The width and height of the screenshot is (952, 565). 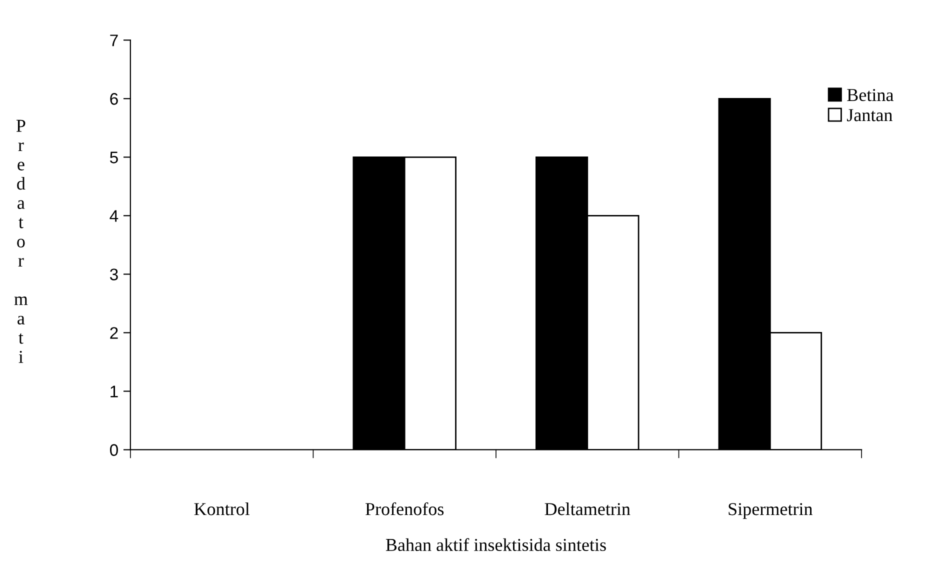 I want to click on x-tick-label: Profenofos, so click(x=405, y=509).